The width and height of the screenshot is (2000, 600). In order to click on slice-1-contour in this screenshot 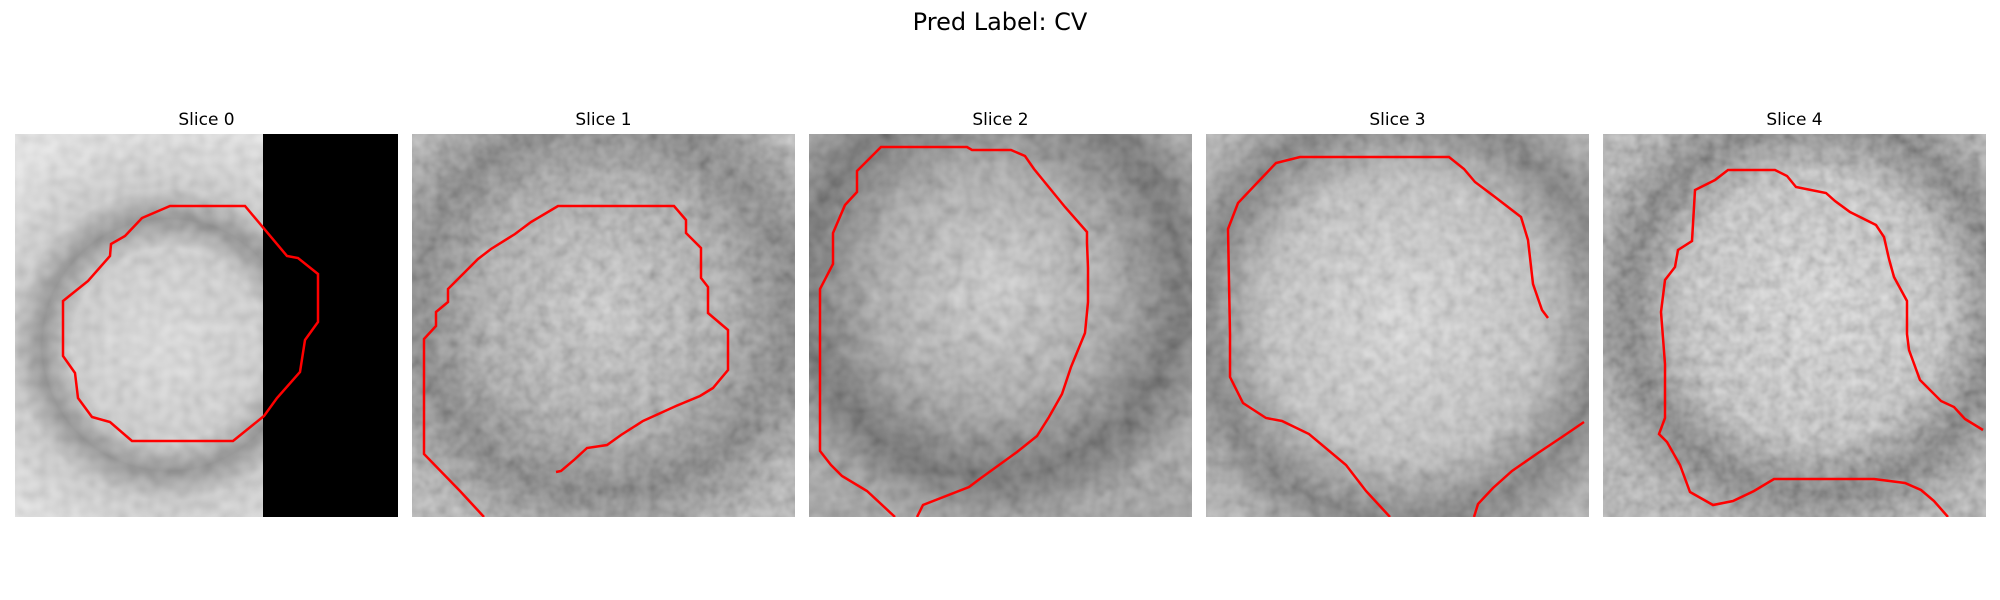, I will do `click(576, 360)`.